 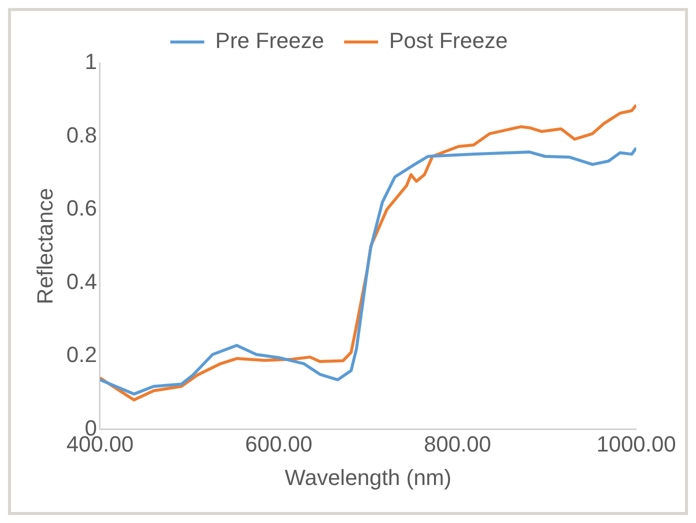 I want to click on legend-label: Post Freeze, so click(x=448, y=41).